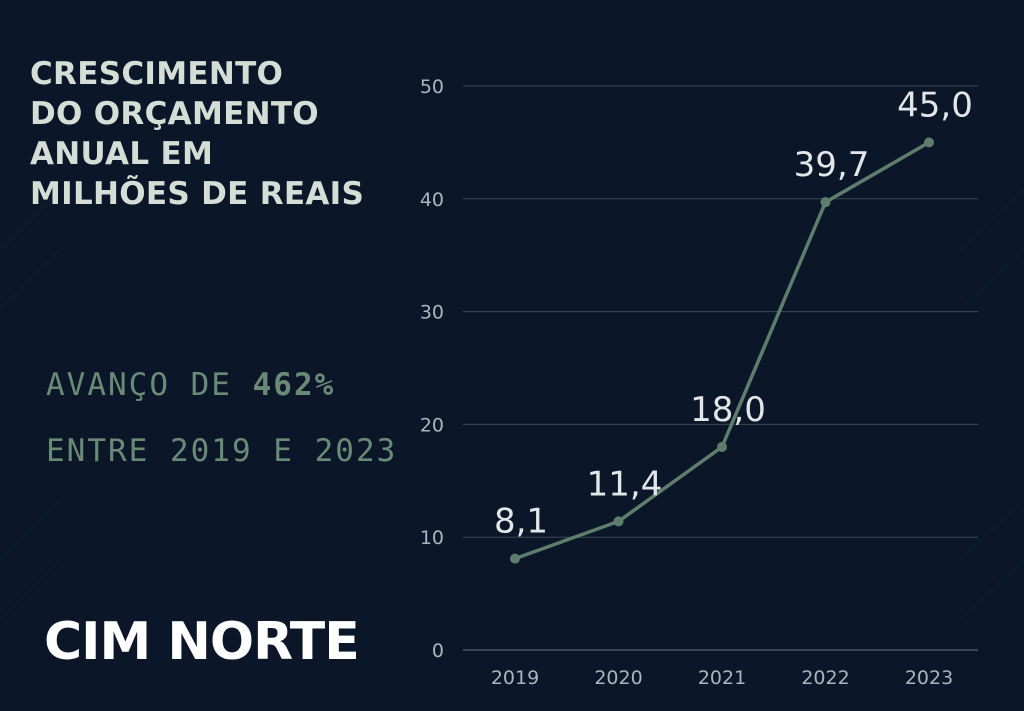  What do you see at coordinates (515, 678) in the screenshot?
I see `x-tick-label: 2019` at bounding box center [515, 678].